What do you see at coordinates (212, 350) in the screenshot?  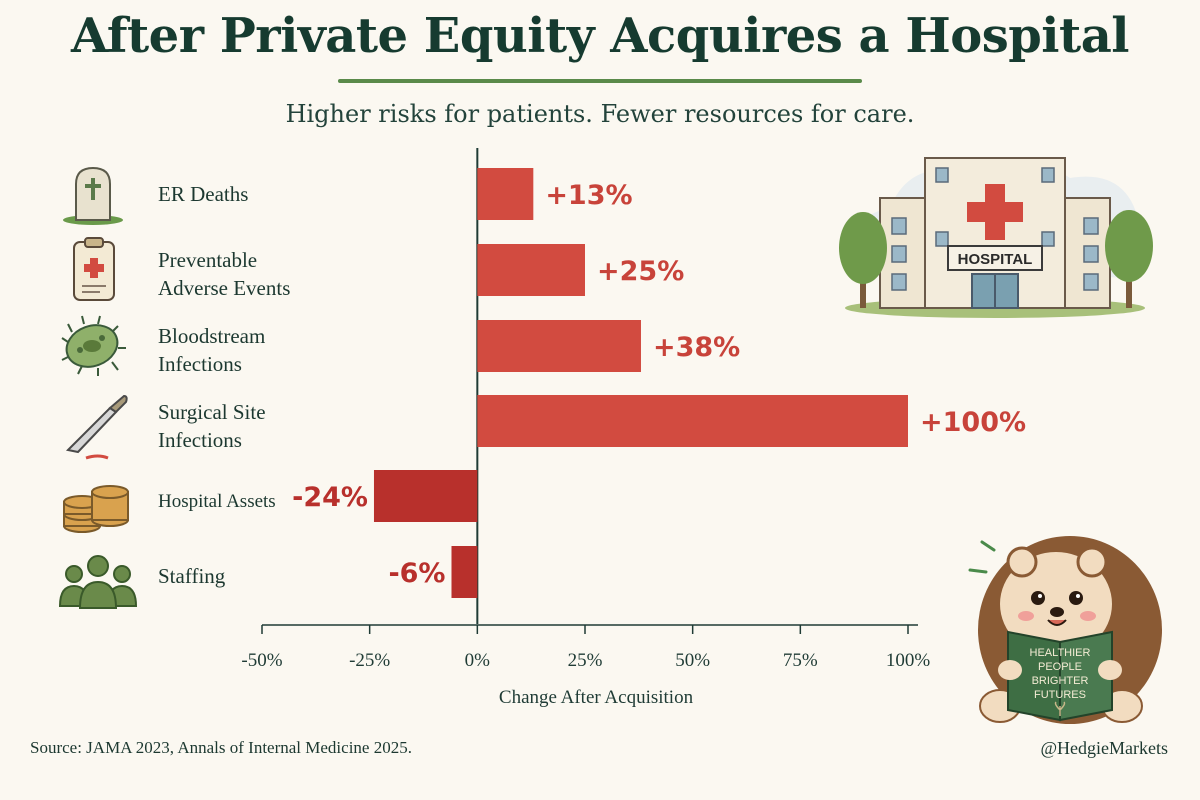 I see `row-label-bloodstream-infections: Bloodstream Infections` at bounding box center [212, 350].